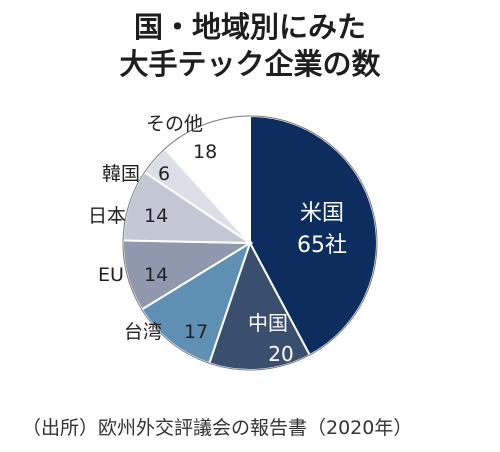  Describe the element at coordinates (280, 354) in the screenshot. I see `slice-value-1: 20` at that location.